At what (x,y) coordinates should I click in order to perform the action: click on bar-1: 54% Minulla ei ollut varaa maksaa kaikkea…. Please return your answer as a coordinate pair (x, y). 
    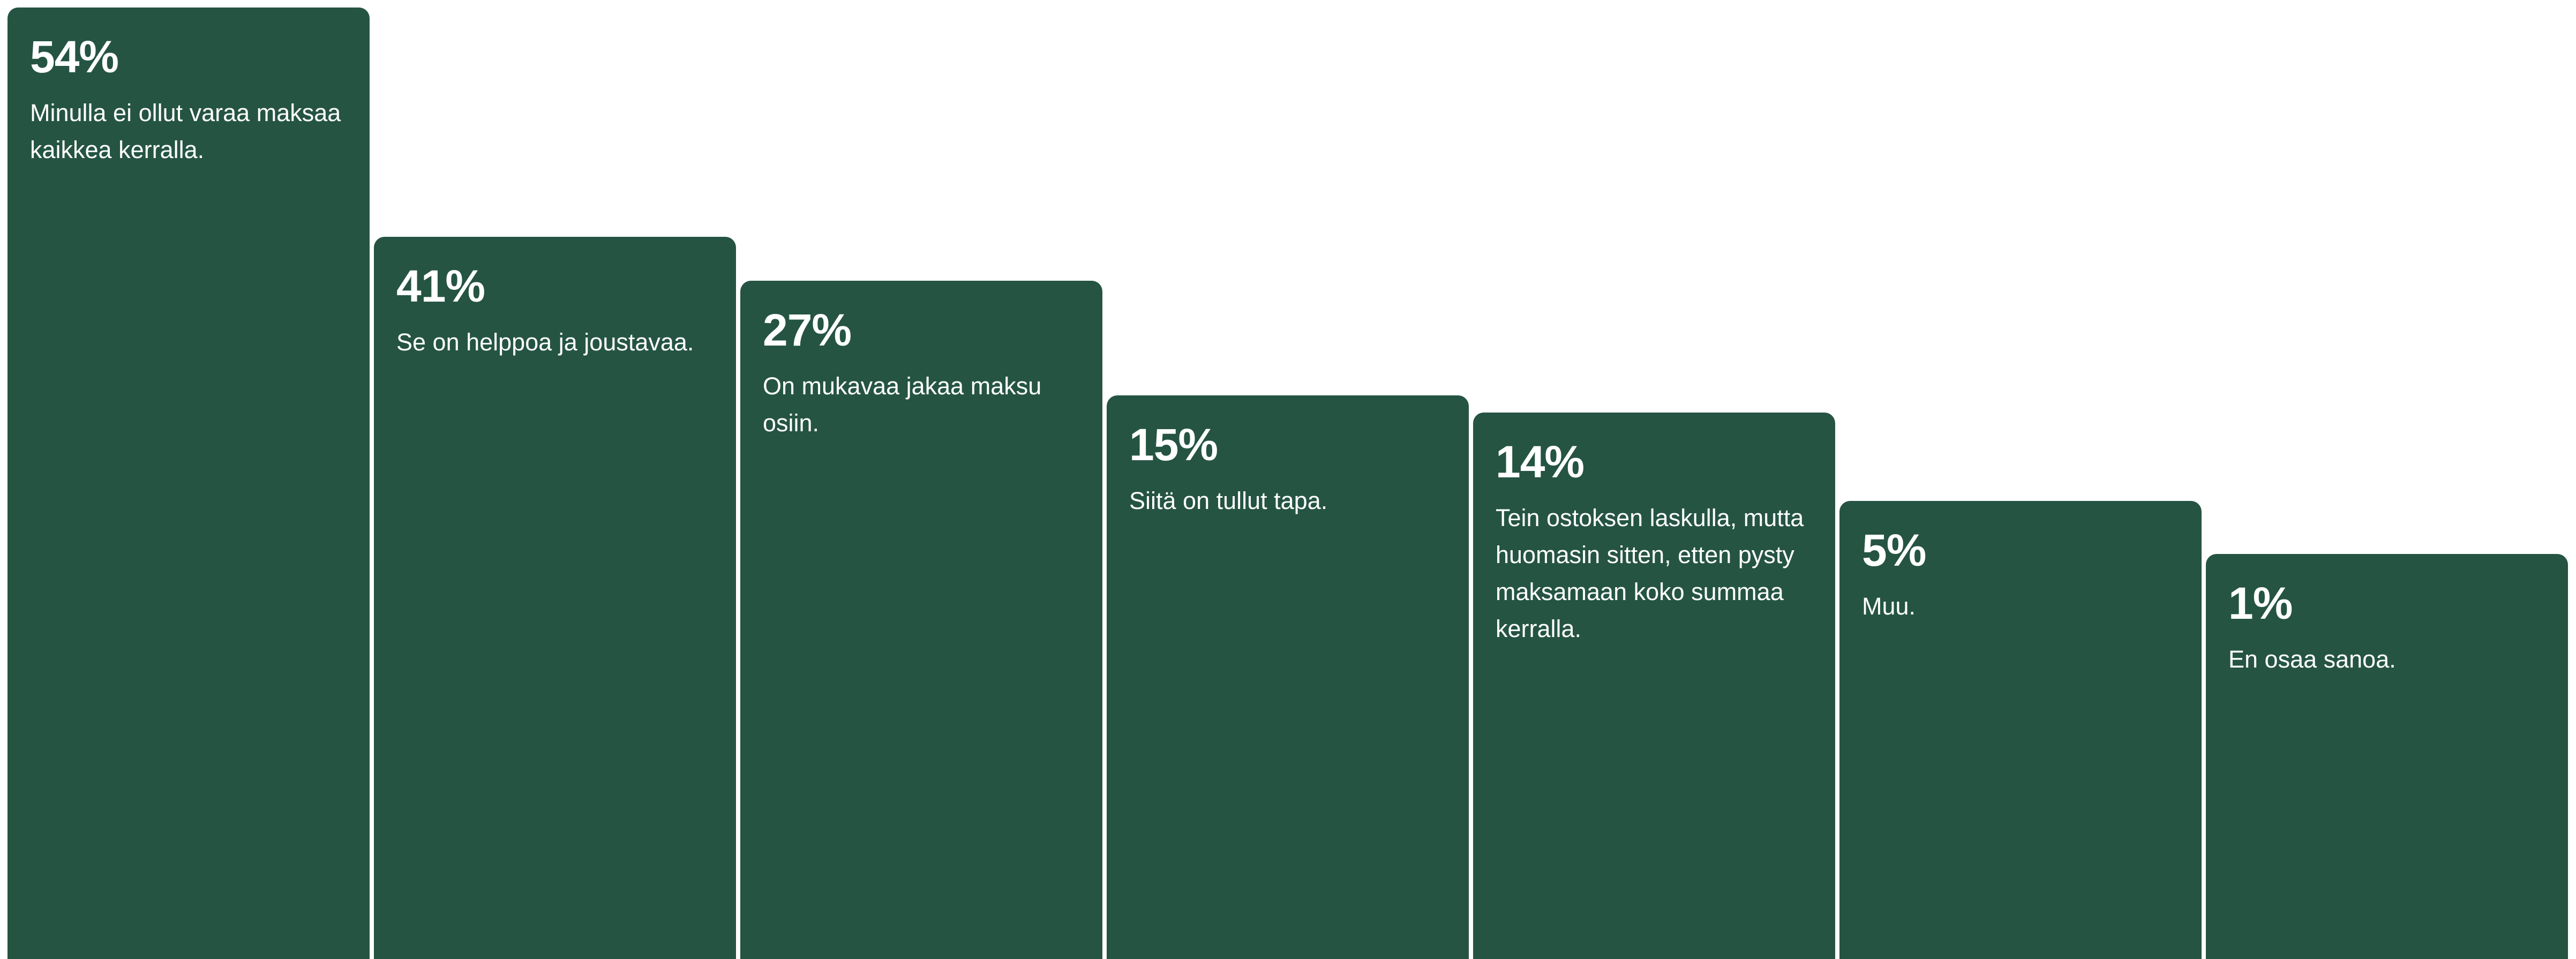
    Looking at the image, I should click on (188, 483).